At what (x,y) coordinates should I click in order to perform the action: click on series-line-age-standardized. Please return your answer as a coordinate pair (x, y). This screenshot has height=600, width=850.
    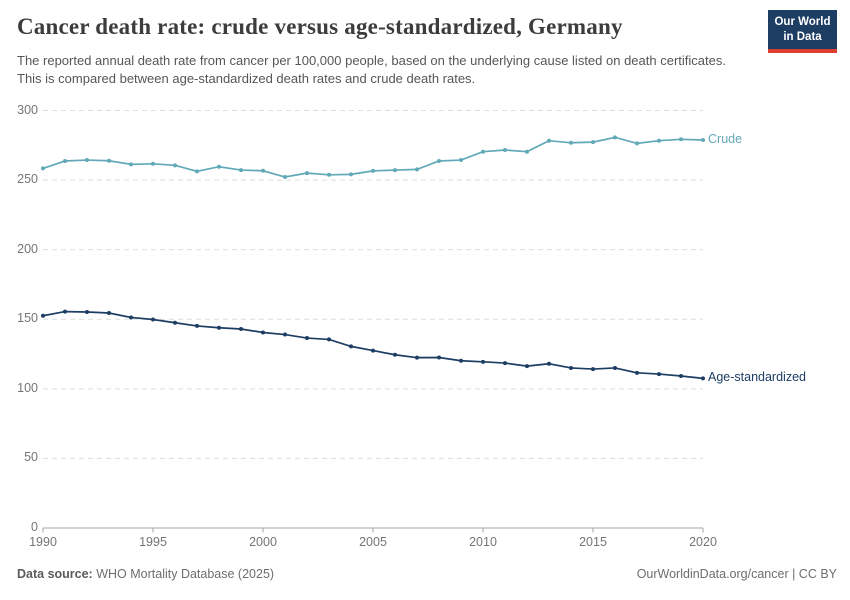
    Looking at the image, I should click on (373, 345).